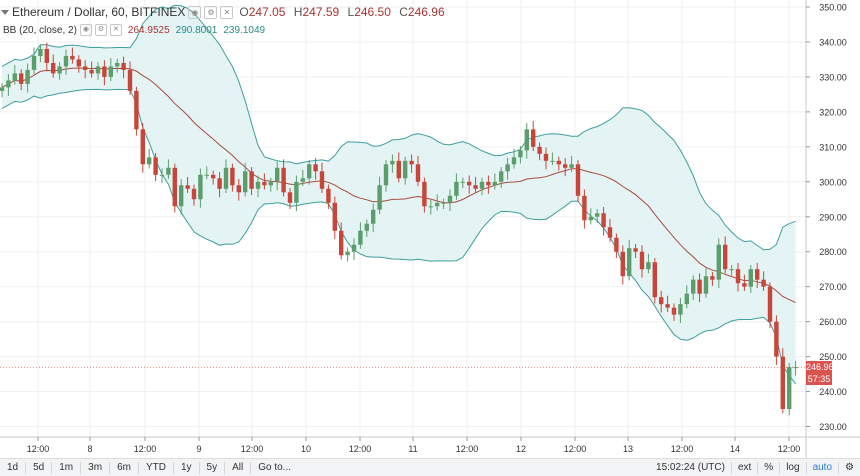  Describe the element at coordinates (198, 449) in the screenshot. I see `x-tick-label: 9` at that location.